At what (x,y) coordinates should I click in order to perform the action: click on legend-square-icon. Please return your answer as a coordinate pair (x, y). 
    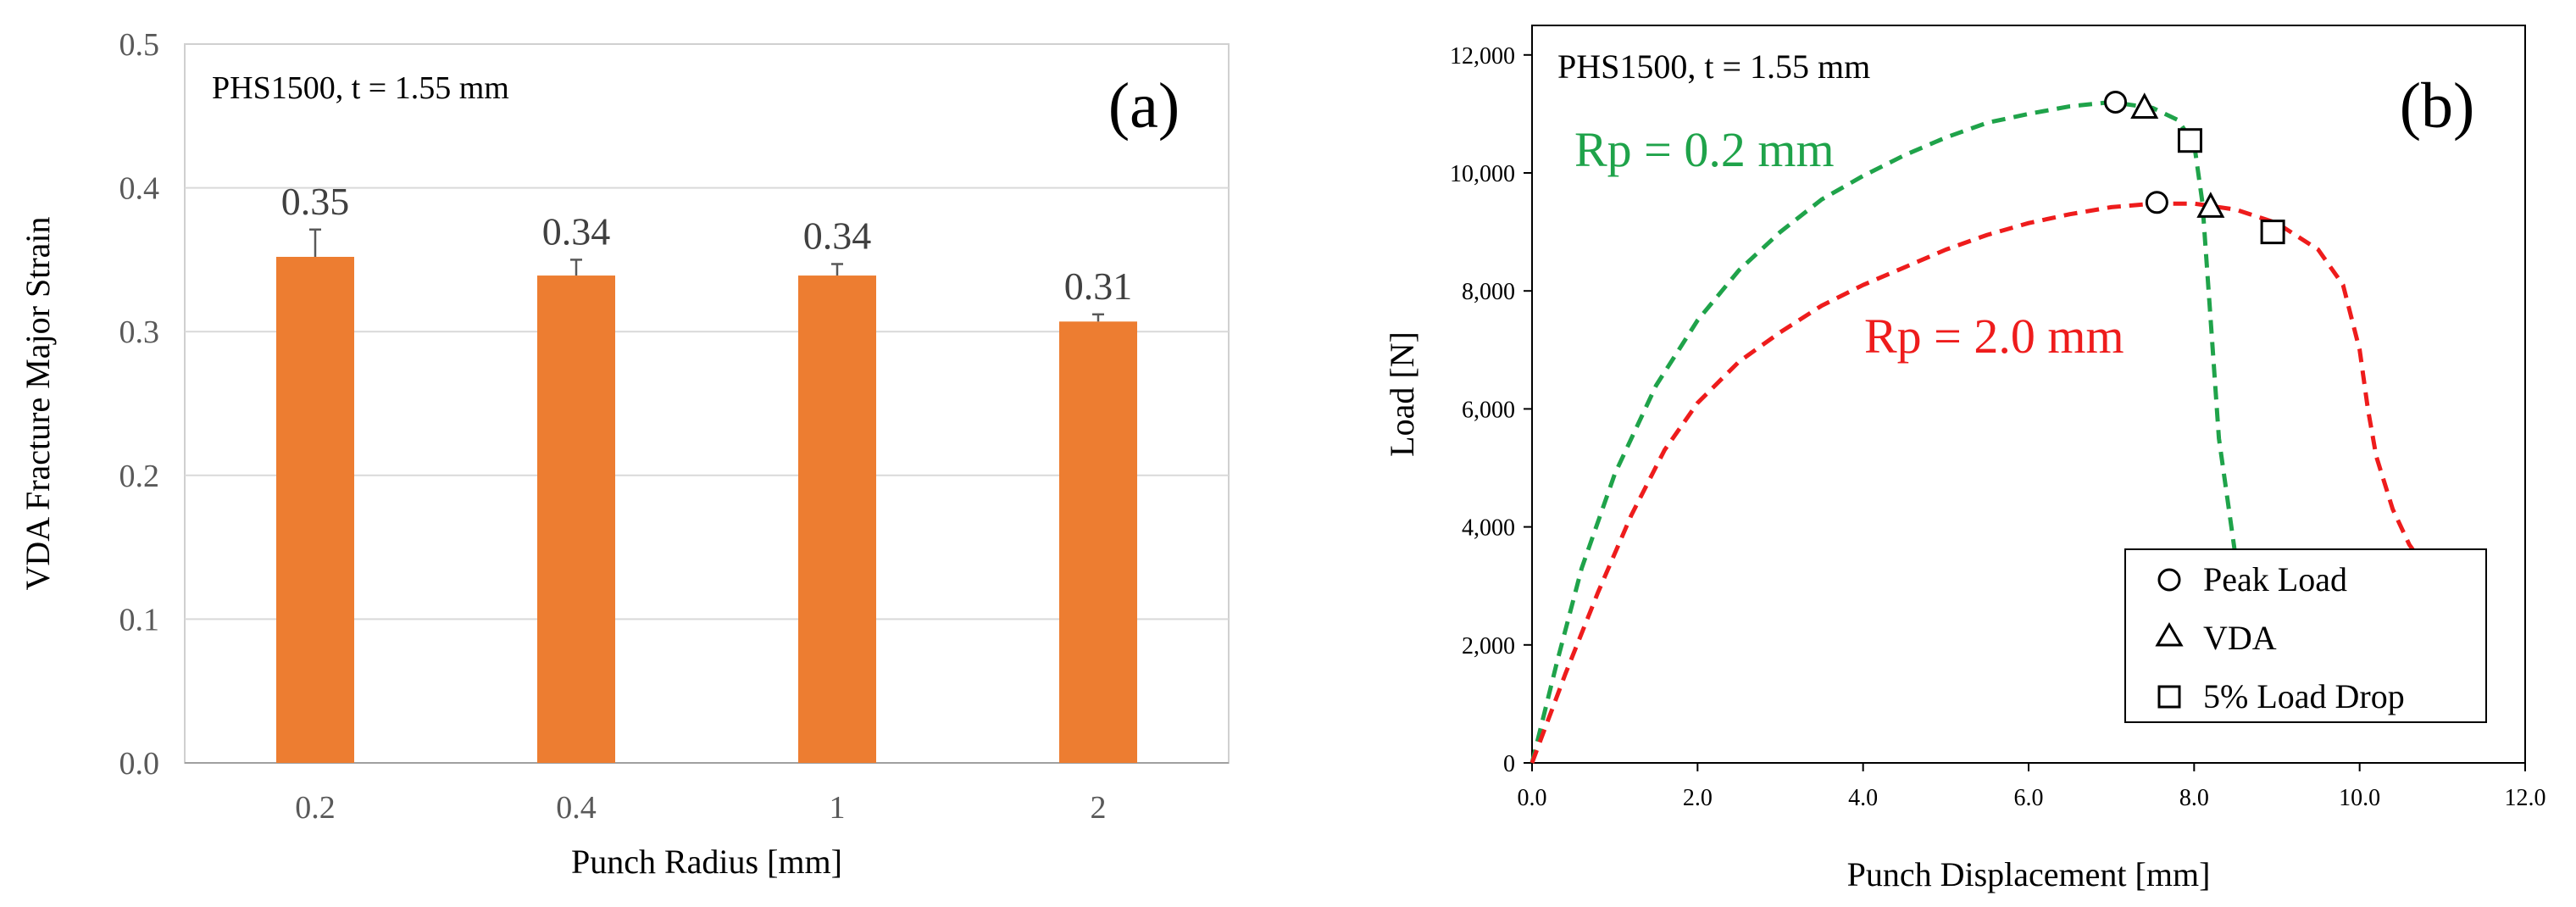
    Looking at the image, I should click on (2169, 697).